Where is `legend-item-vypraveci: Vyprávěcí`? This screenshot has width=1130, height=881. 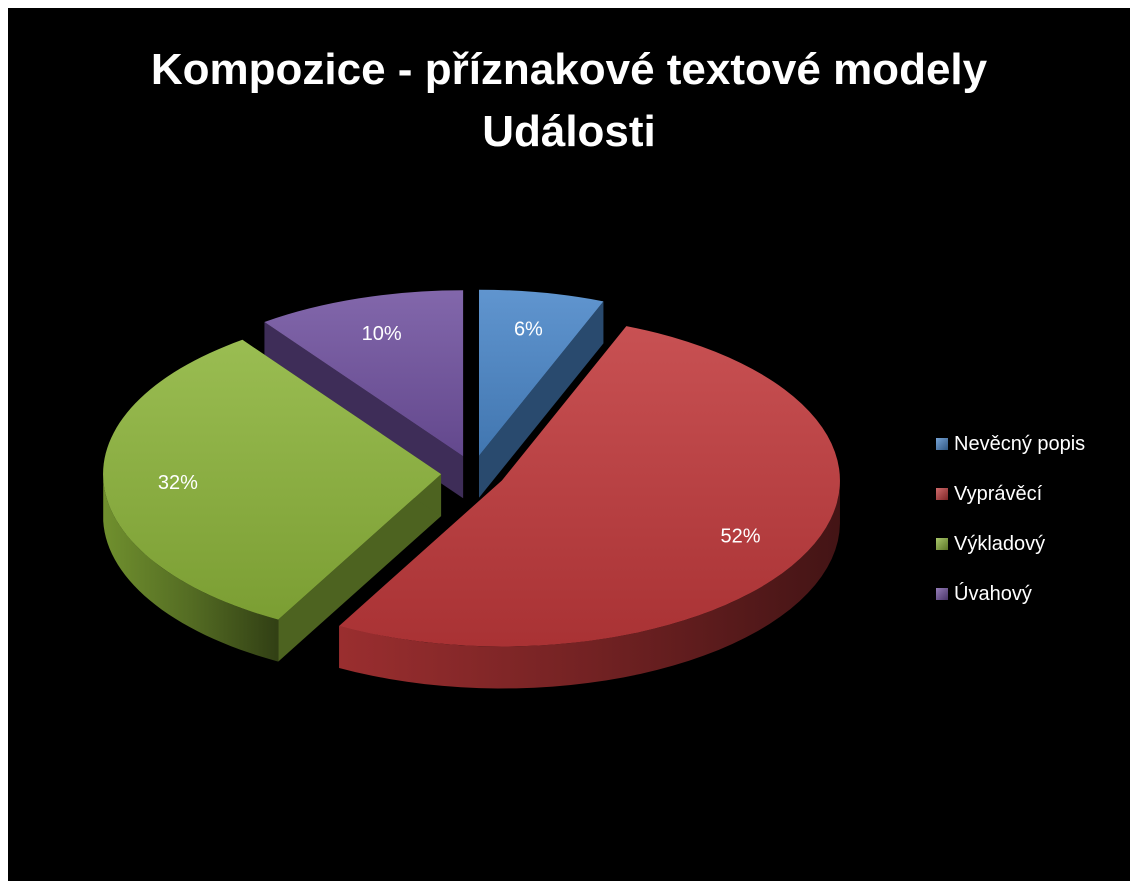 legend-item-vypraveci: Vyprávěcí is located at coordinates (1031, 494).